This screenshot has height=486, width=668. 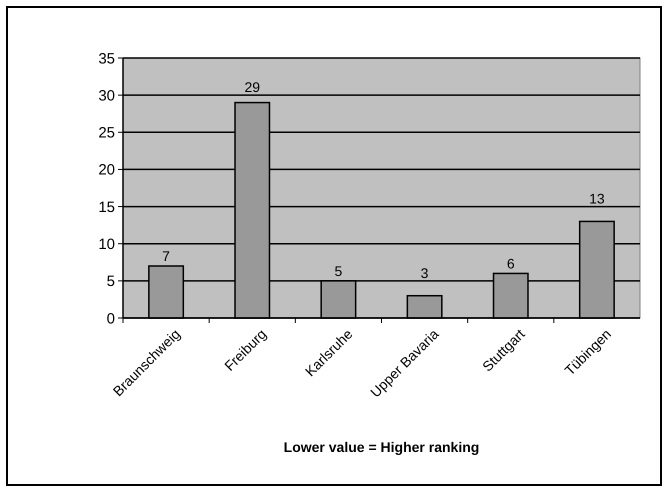 What do you see at coordinates (106, 170) in the screenshot?
I see `y-tick-label: 20` at bounding box center [106, 170].